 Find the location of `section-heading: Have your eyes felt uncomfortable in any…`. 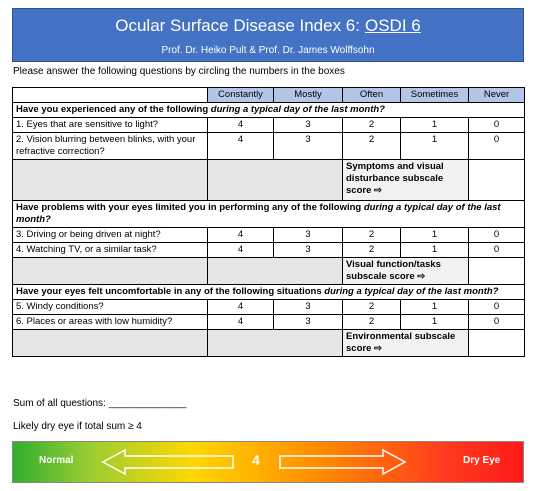

section-heading: Have your eyes felt uncomfortable in any… is located at coordinates (268, 292).